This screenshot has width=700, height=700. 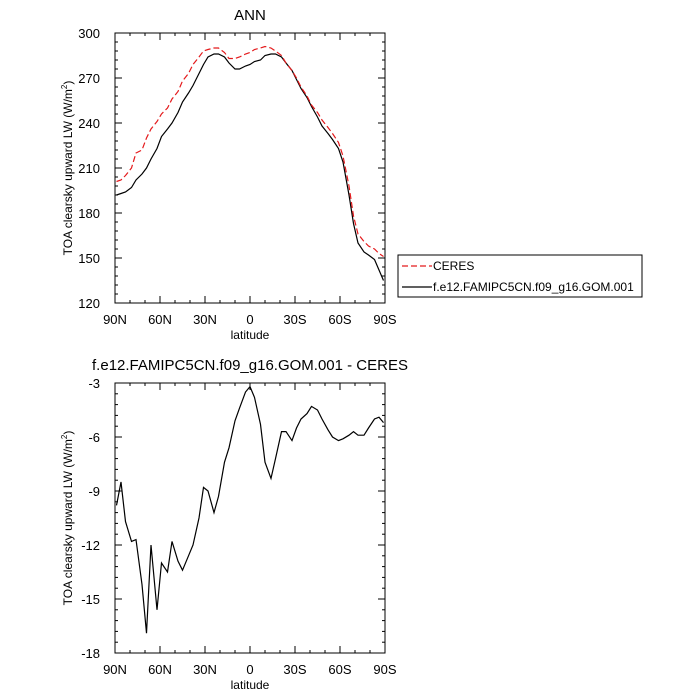 What do you see at coordinates (89, 123) in the screenshot?
I see `y-tick-label: 240` at bounding box center [89, 123].